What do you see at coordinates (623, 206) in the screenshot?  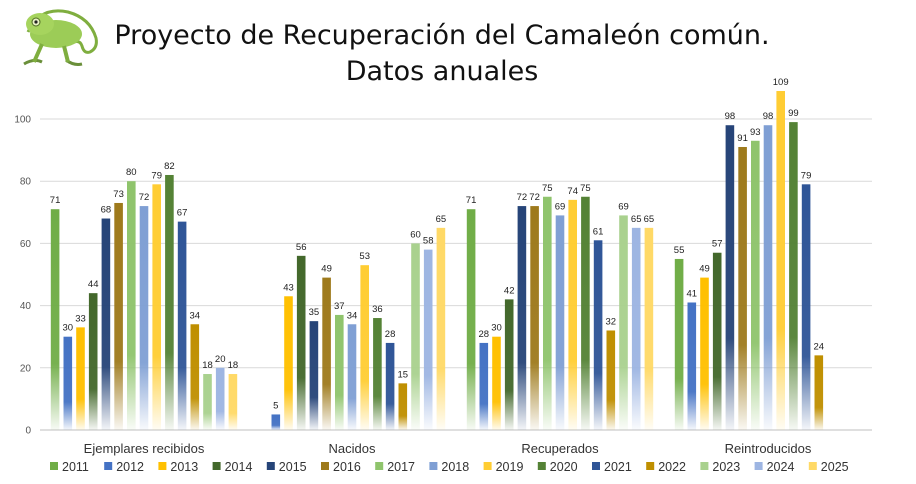 I see `data-label: 69` at bounding box center [623, 206].